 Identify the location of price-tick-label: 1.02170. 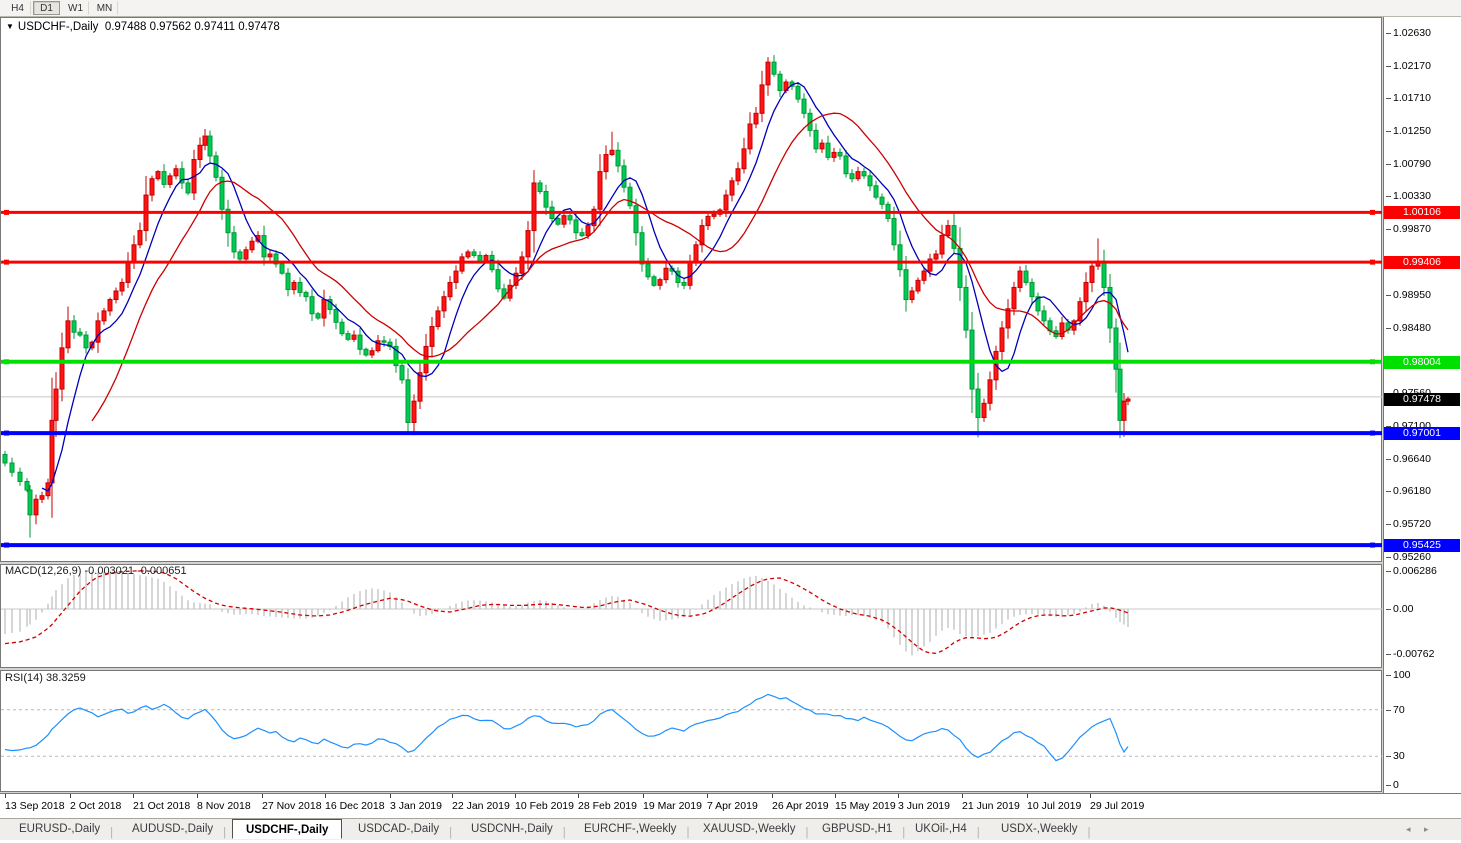
(1408, 65).